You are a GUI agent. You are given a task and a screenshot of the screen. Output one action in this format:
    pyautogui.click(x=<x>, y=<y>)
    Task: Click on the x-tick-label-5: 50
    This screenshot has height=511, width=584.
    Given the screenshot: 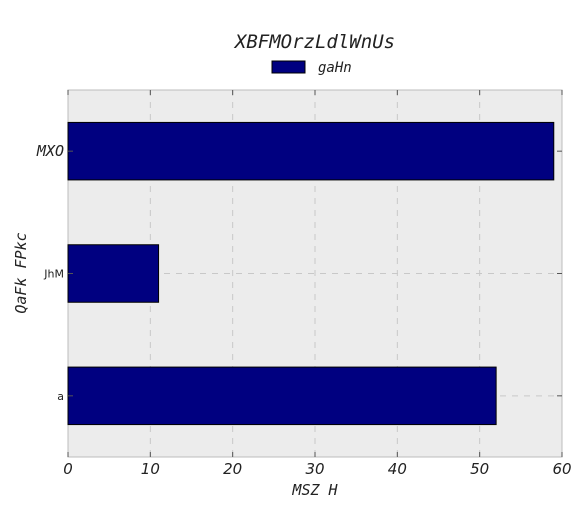 What is the action you would take?
    pyautogui.click(x=479, y=469)
    